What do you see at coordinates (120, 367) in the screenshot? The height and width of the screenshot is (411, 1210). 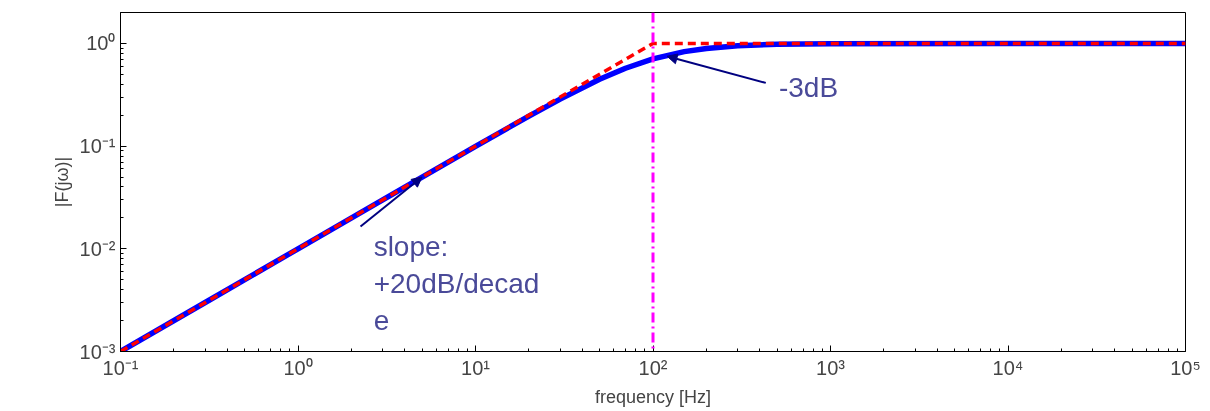 I see `x-tick-label: 10⁻¹` at bounding box center [120, 367].